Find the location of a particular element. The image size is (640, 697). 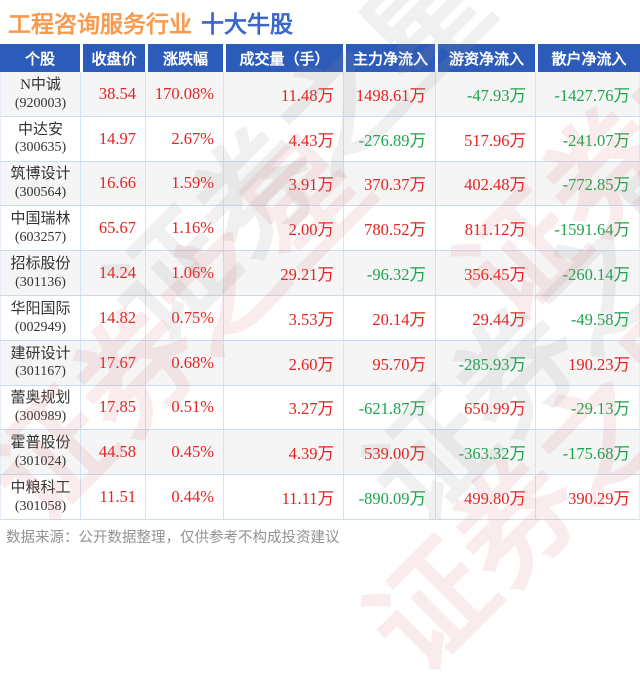

stock-cell: N中诚 (920003) is located at coordinates (40, 94).